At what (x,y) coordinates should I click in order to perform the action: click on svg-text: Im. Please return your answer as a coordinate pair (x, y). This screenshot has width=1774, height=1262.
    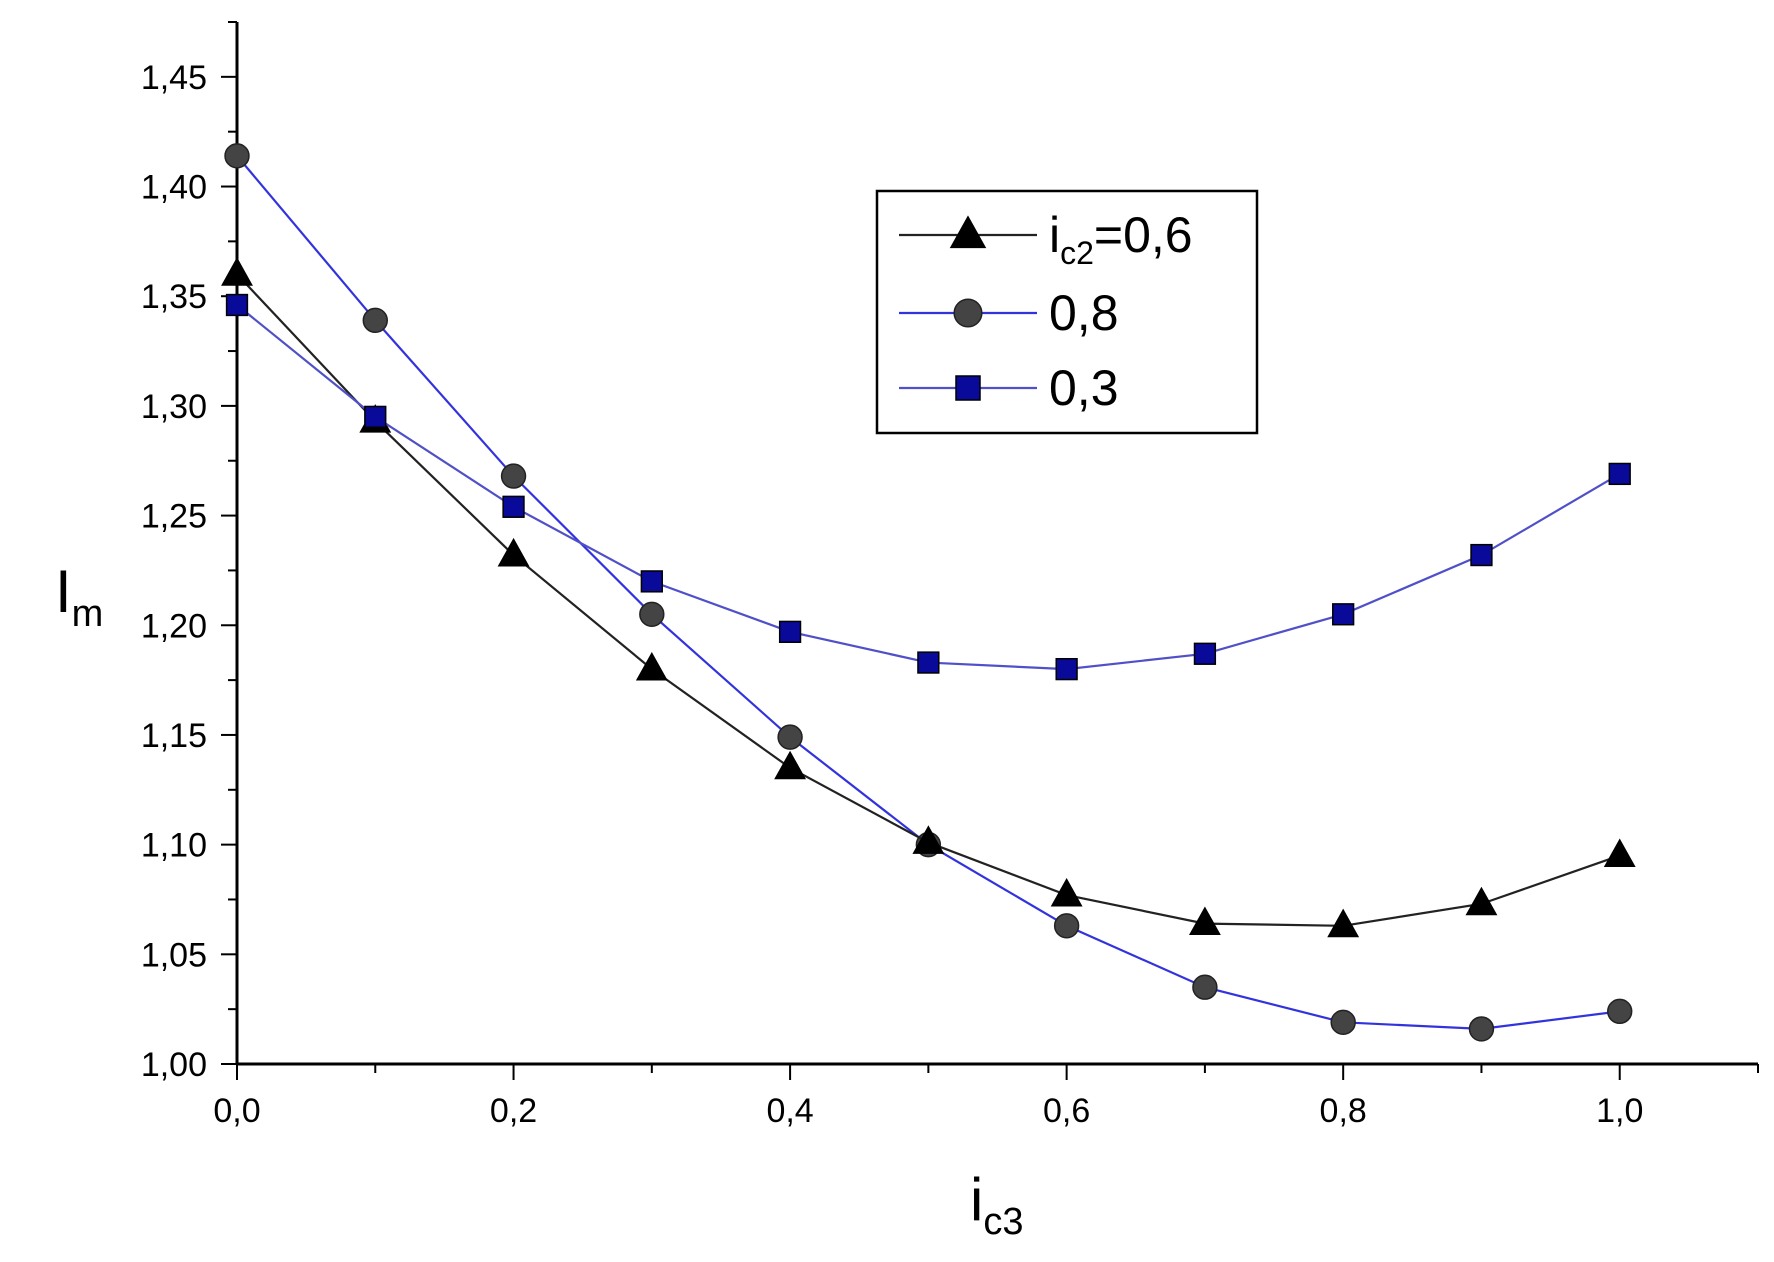
    Looking at the image, I should click on (79, 596).